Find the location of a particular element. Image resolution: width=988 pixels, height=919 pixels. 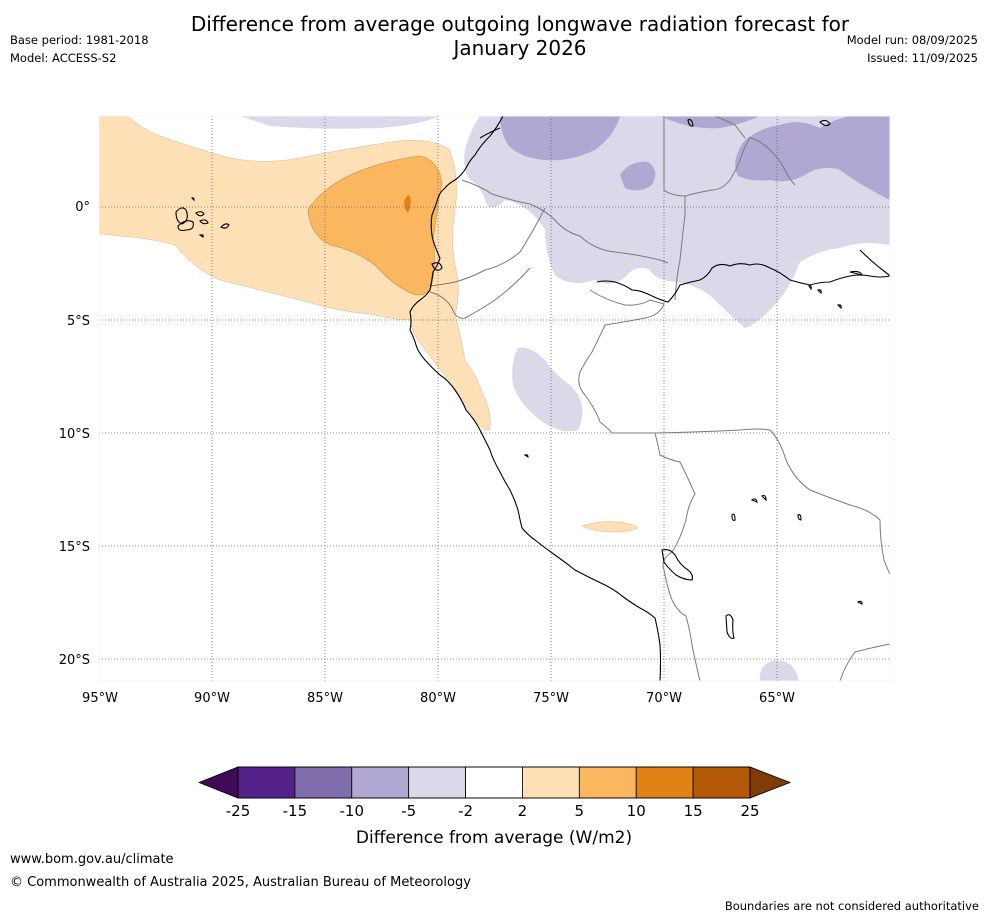

colorbar-tick-label: 15 is located at coordinates (693, 811).